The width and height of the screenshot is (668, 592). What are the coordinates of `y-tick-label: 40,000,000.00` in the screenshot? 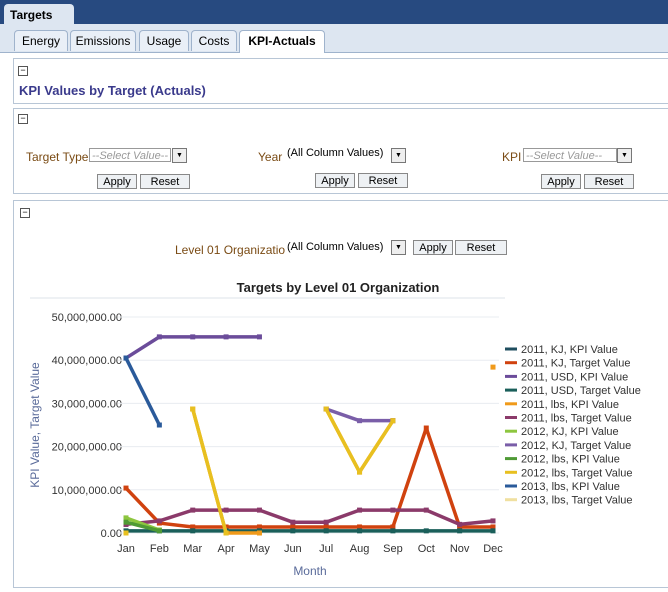 It's located at (87, 361).